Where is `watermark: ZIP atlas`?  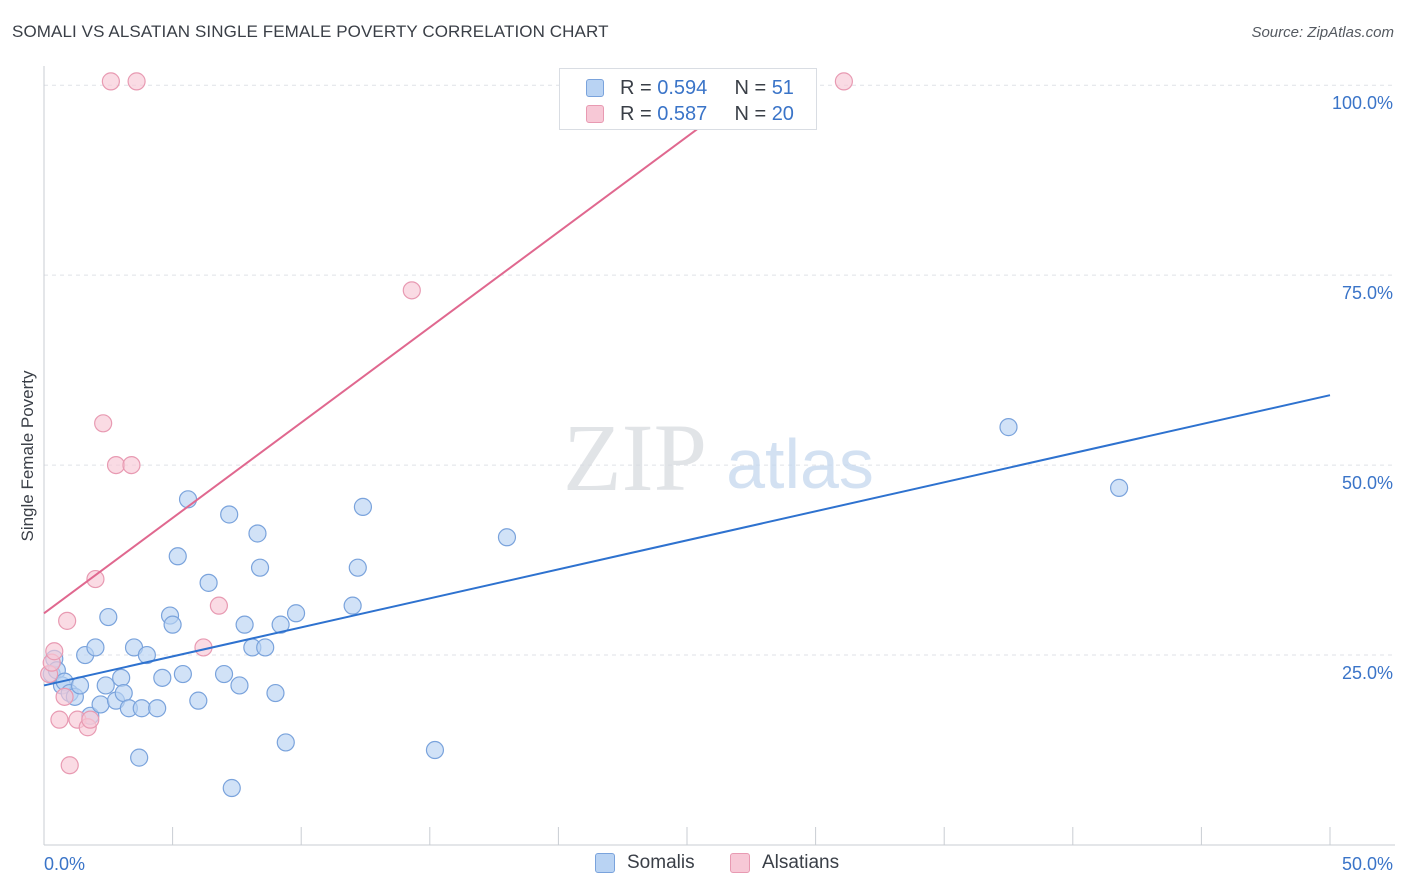 watermark: ZIP atlas is located at coordinates (718, 457).